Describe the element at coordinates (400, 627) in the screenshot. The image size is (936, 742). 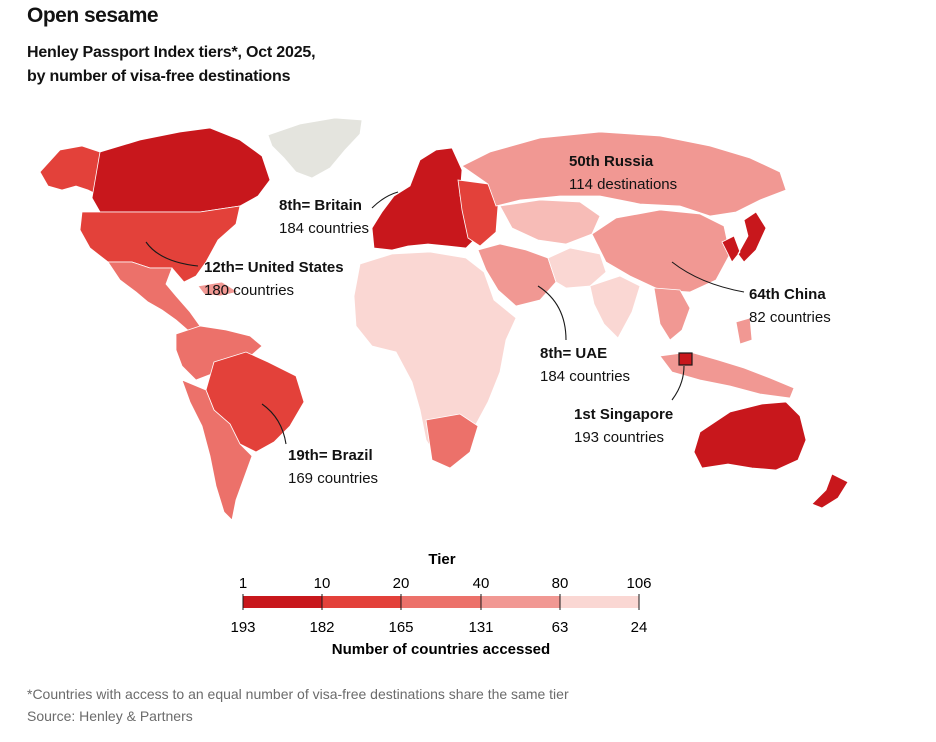
I see `legend-count-tick-3: 165` at that location.